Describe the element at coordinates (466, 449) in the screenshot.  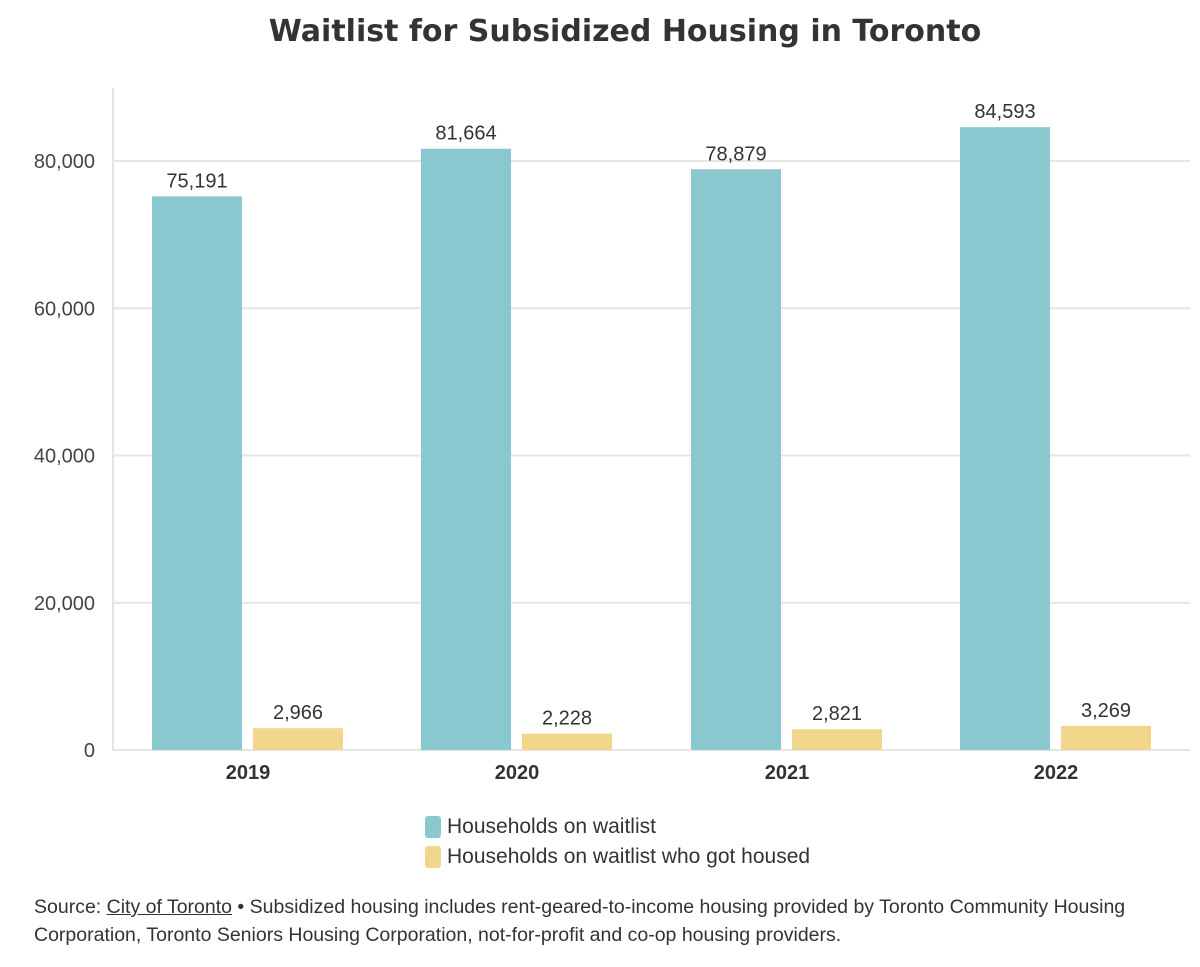
I see `bar-waitlist-2020` at that location.